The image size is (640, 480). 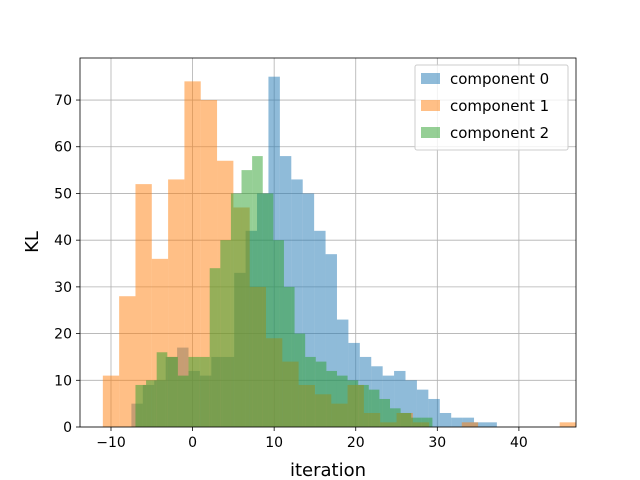 I want to click on y-axis-label: KL, so click(x=32, y=242).